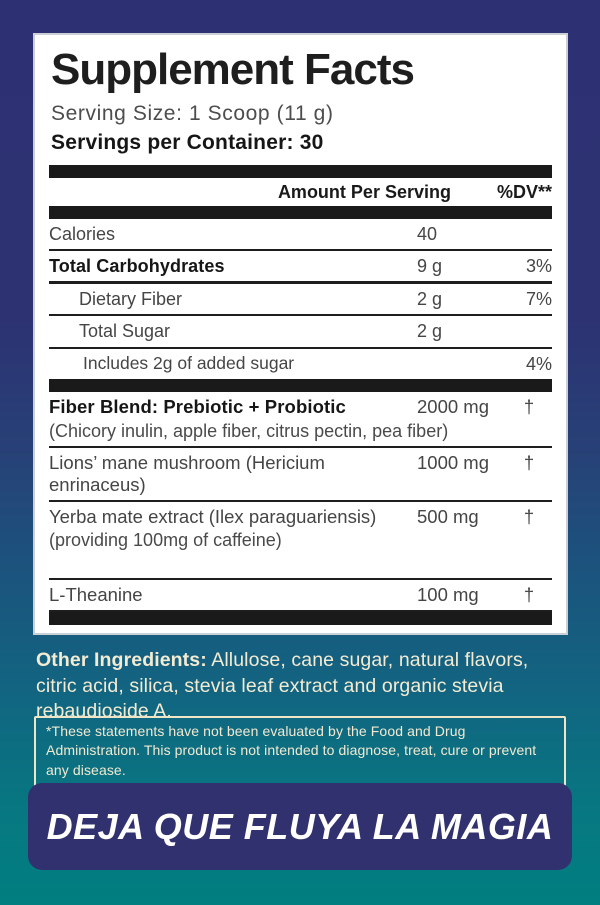 This screenshot has width=600, height=905. I want to click on table-row-l-theanine: L-Theanine 100 mg †, so click(300, 596).